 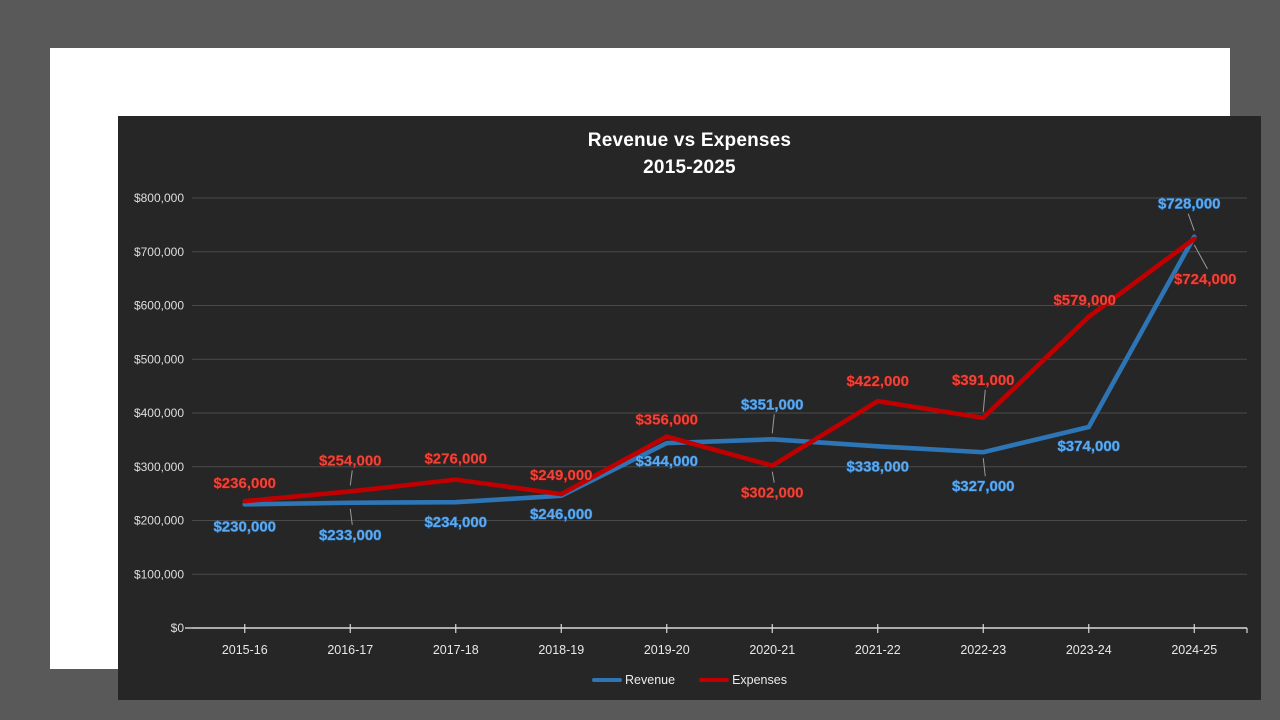 What do you see at coordinates (772, 650) in the screenshot?
I see `x-axis-category-label: 2020-21` at bounding box center [772, 650].